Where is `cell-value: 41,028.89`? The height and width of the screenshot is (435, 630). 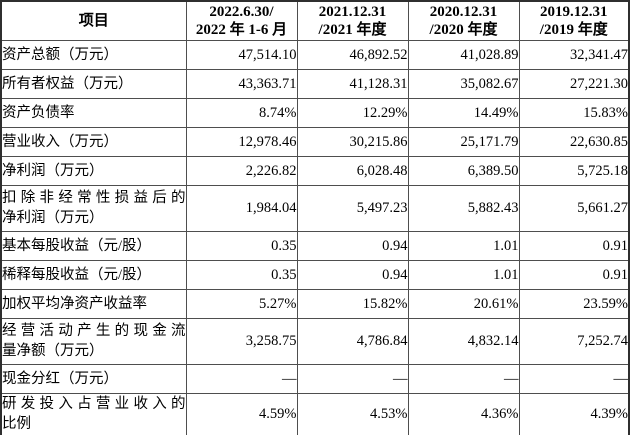 cell-value: 41,028.89 is located at coordinates (463, 54).